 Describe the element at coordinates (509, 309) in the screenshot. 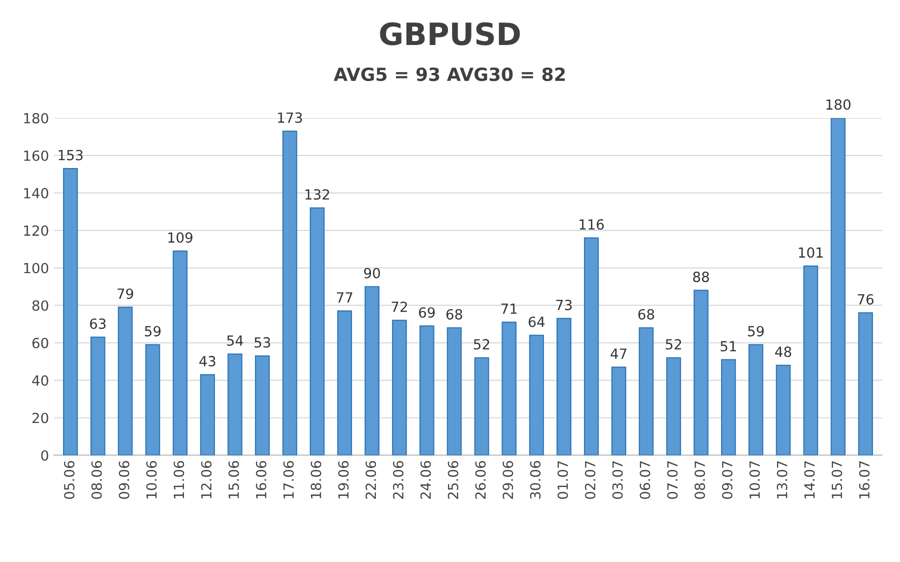

I see `data-label: 71` at that location.